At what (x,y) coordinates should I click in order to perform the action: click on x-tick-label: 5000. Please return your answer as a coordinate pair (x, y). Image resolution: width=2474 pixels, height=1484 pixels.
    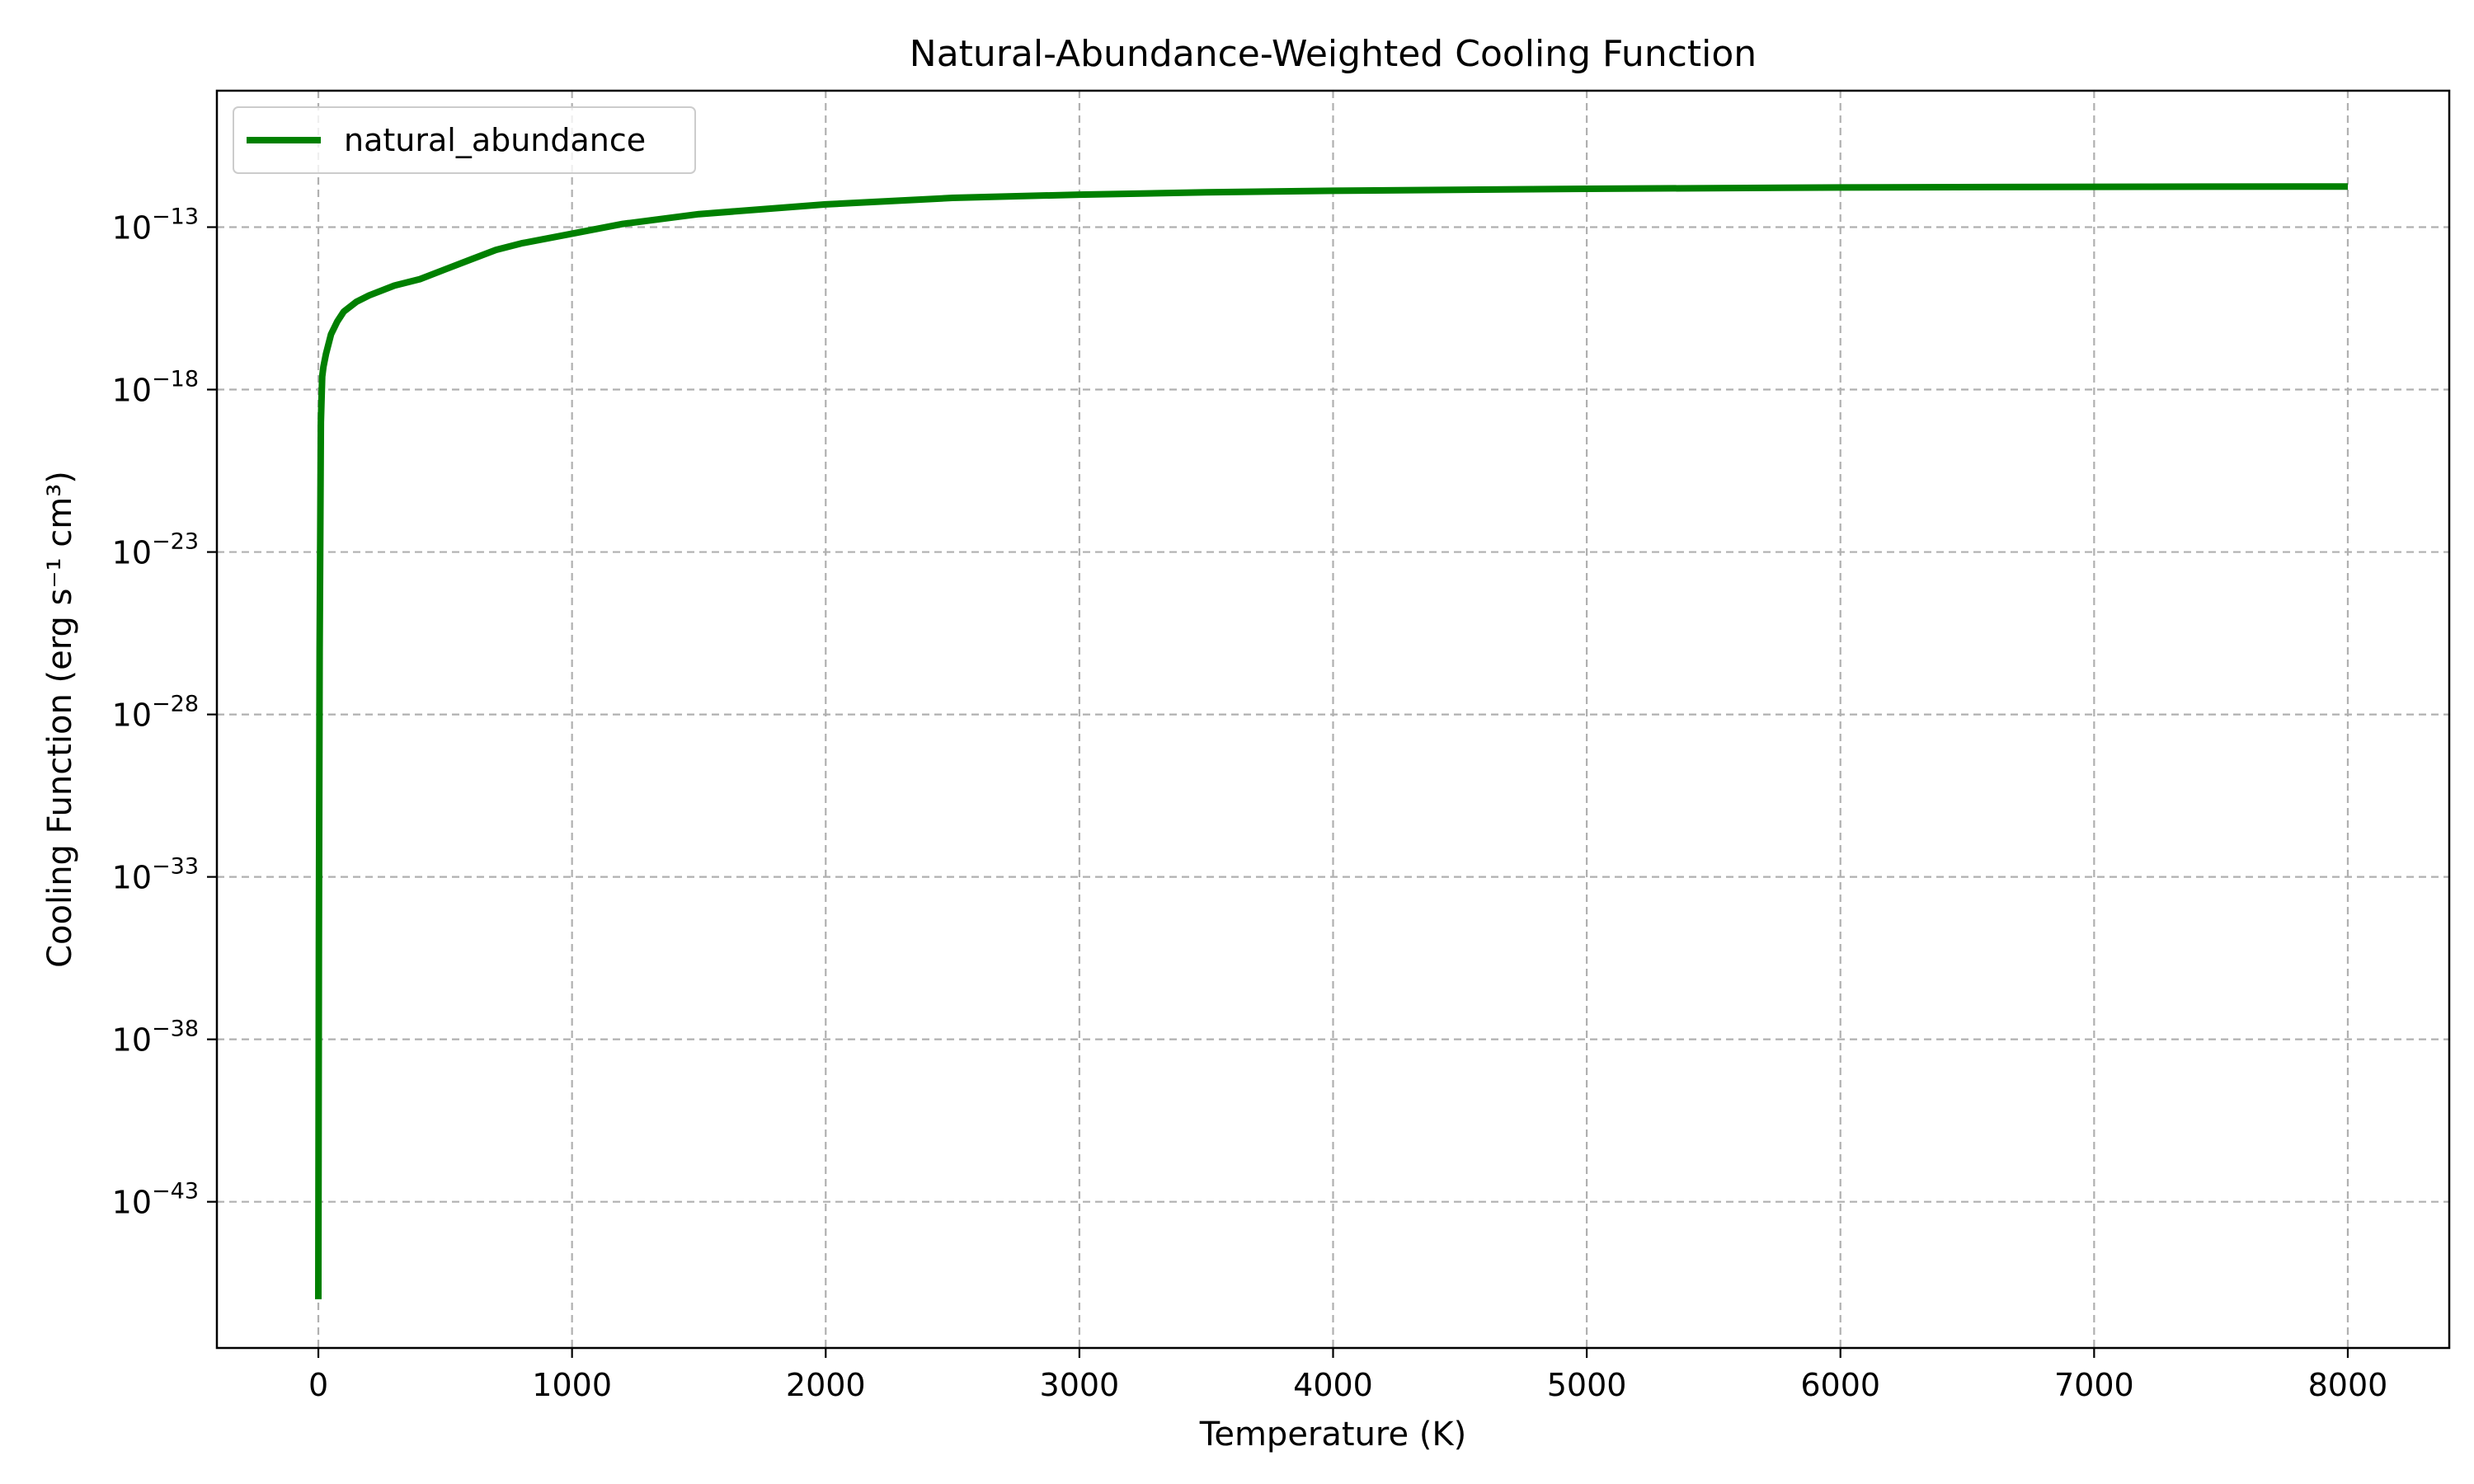
    Looking at the image, I should click on (1587, 1385).